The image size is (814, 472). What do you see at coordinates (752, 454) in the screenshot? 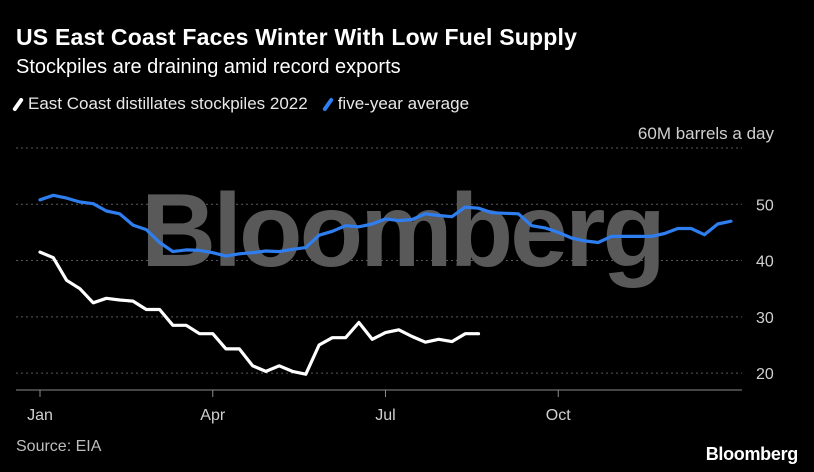
I see `bloomberg-logo: Bloomberg` at bounding box center [752, 454].